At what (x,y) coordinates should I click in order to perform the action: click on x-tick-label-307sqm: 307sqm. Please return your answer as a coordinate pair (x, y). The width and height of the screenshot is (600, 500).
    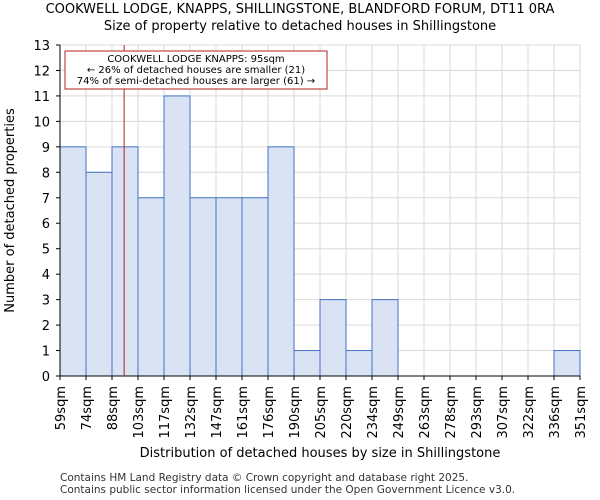
    Looking at the image, I should click on (503, 412).